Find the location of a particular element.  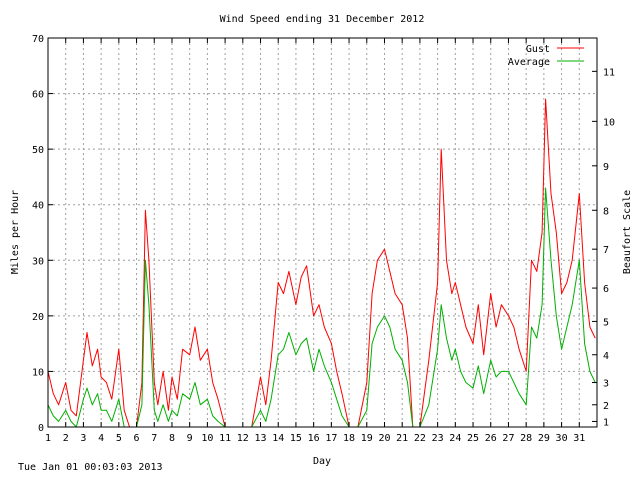

x-tick-label: 20 is located at coordinates (384, 438).